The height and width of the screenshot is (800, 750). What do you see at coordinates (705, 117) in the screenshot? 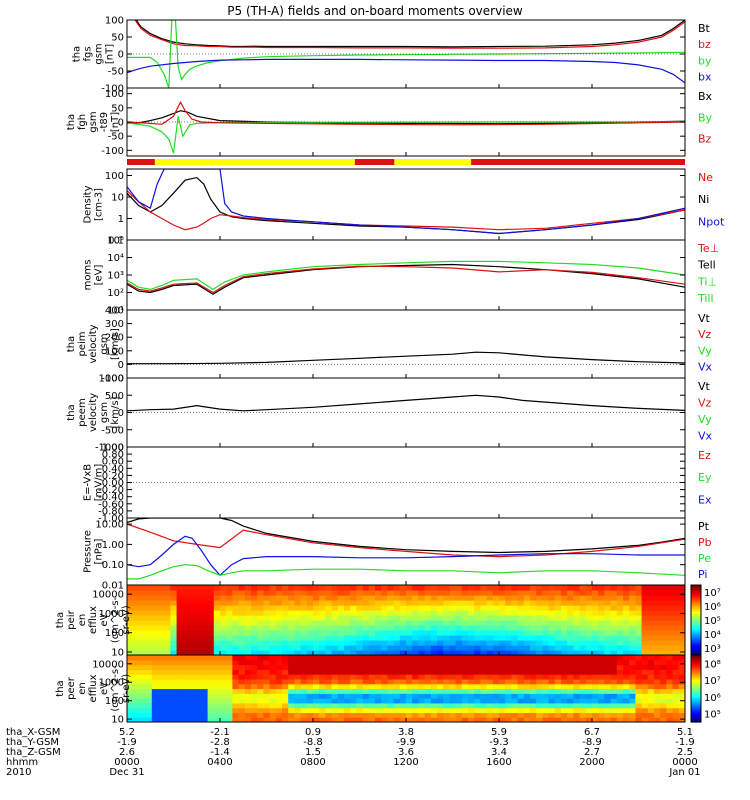
I see `legend-entry: By` at bounding box center [705, 117].